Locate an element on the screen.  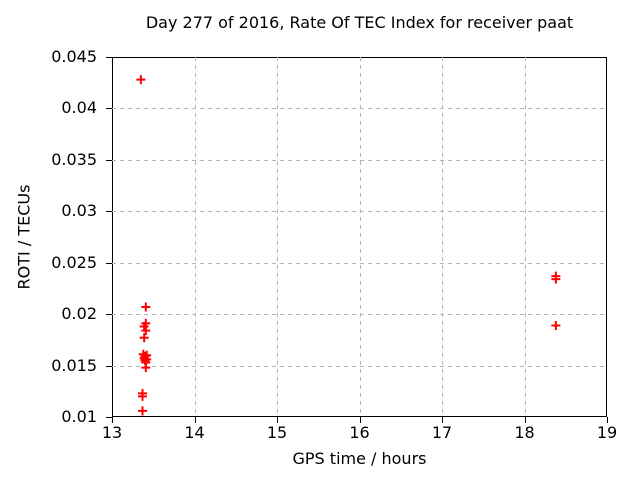
x-tick-label: 18 is located at coordinates (524, 432).